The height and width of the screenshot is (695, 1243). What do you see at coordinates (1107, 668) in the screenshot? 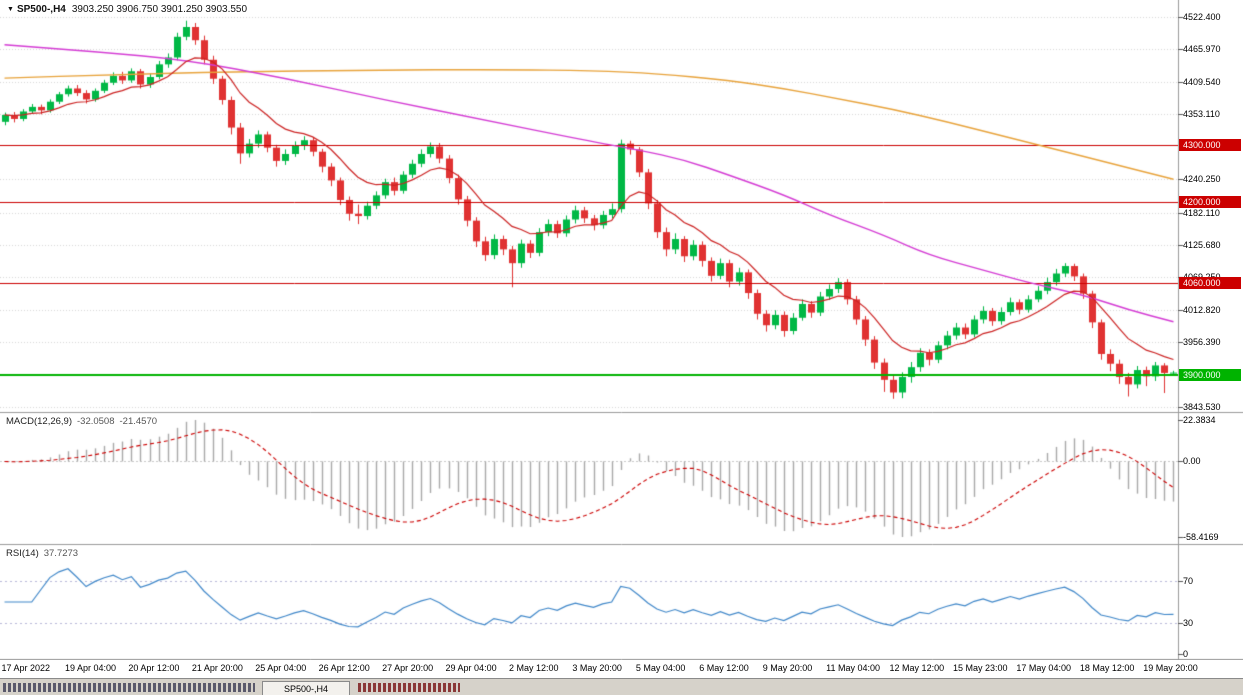
I see `time-axis-label: 18 May 12:00` at bounding box center [1107, 668].